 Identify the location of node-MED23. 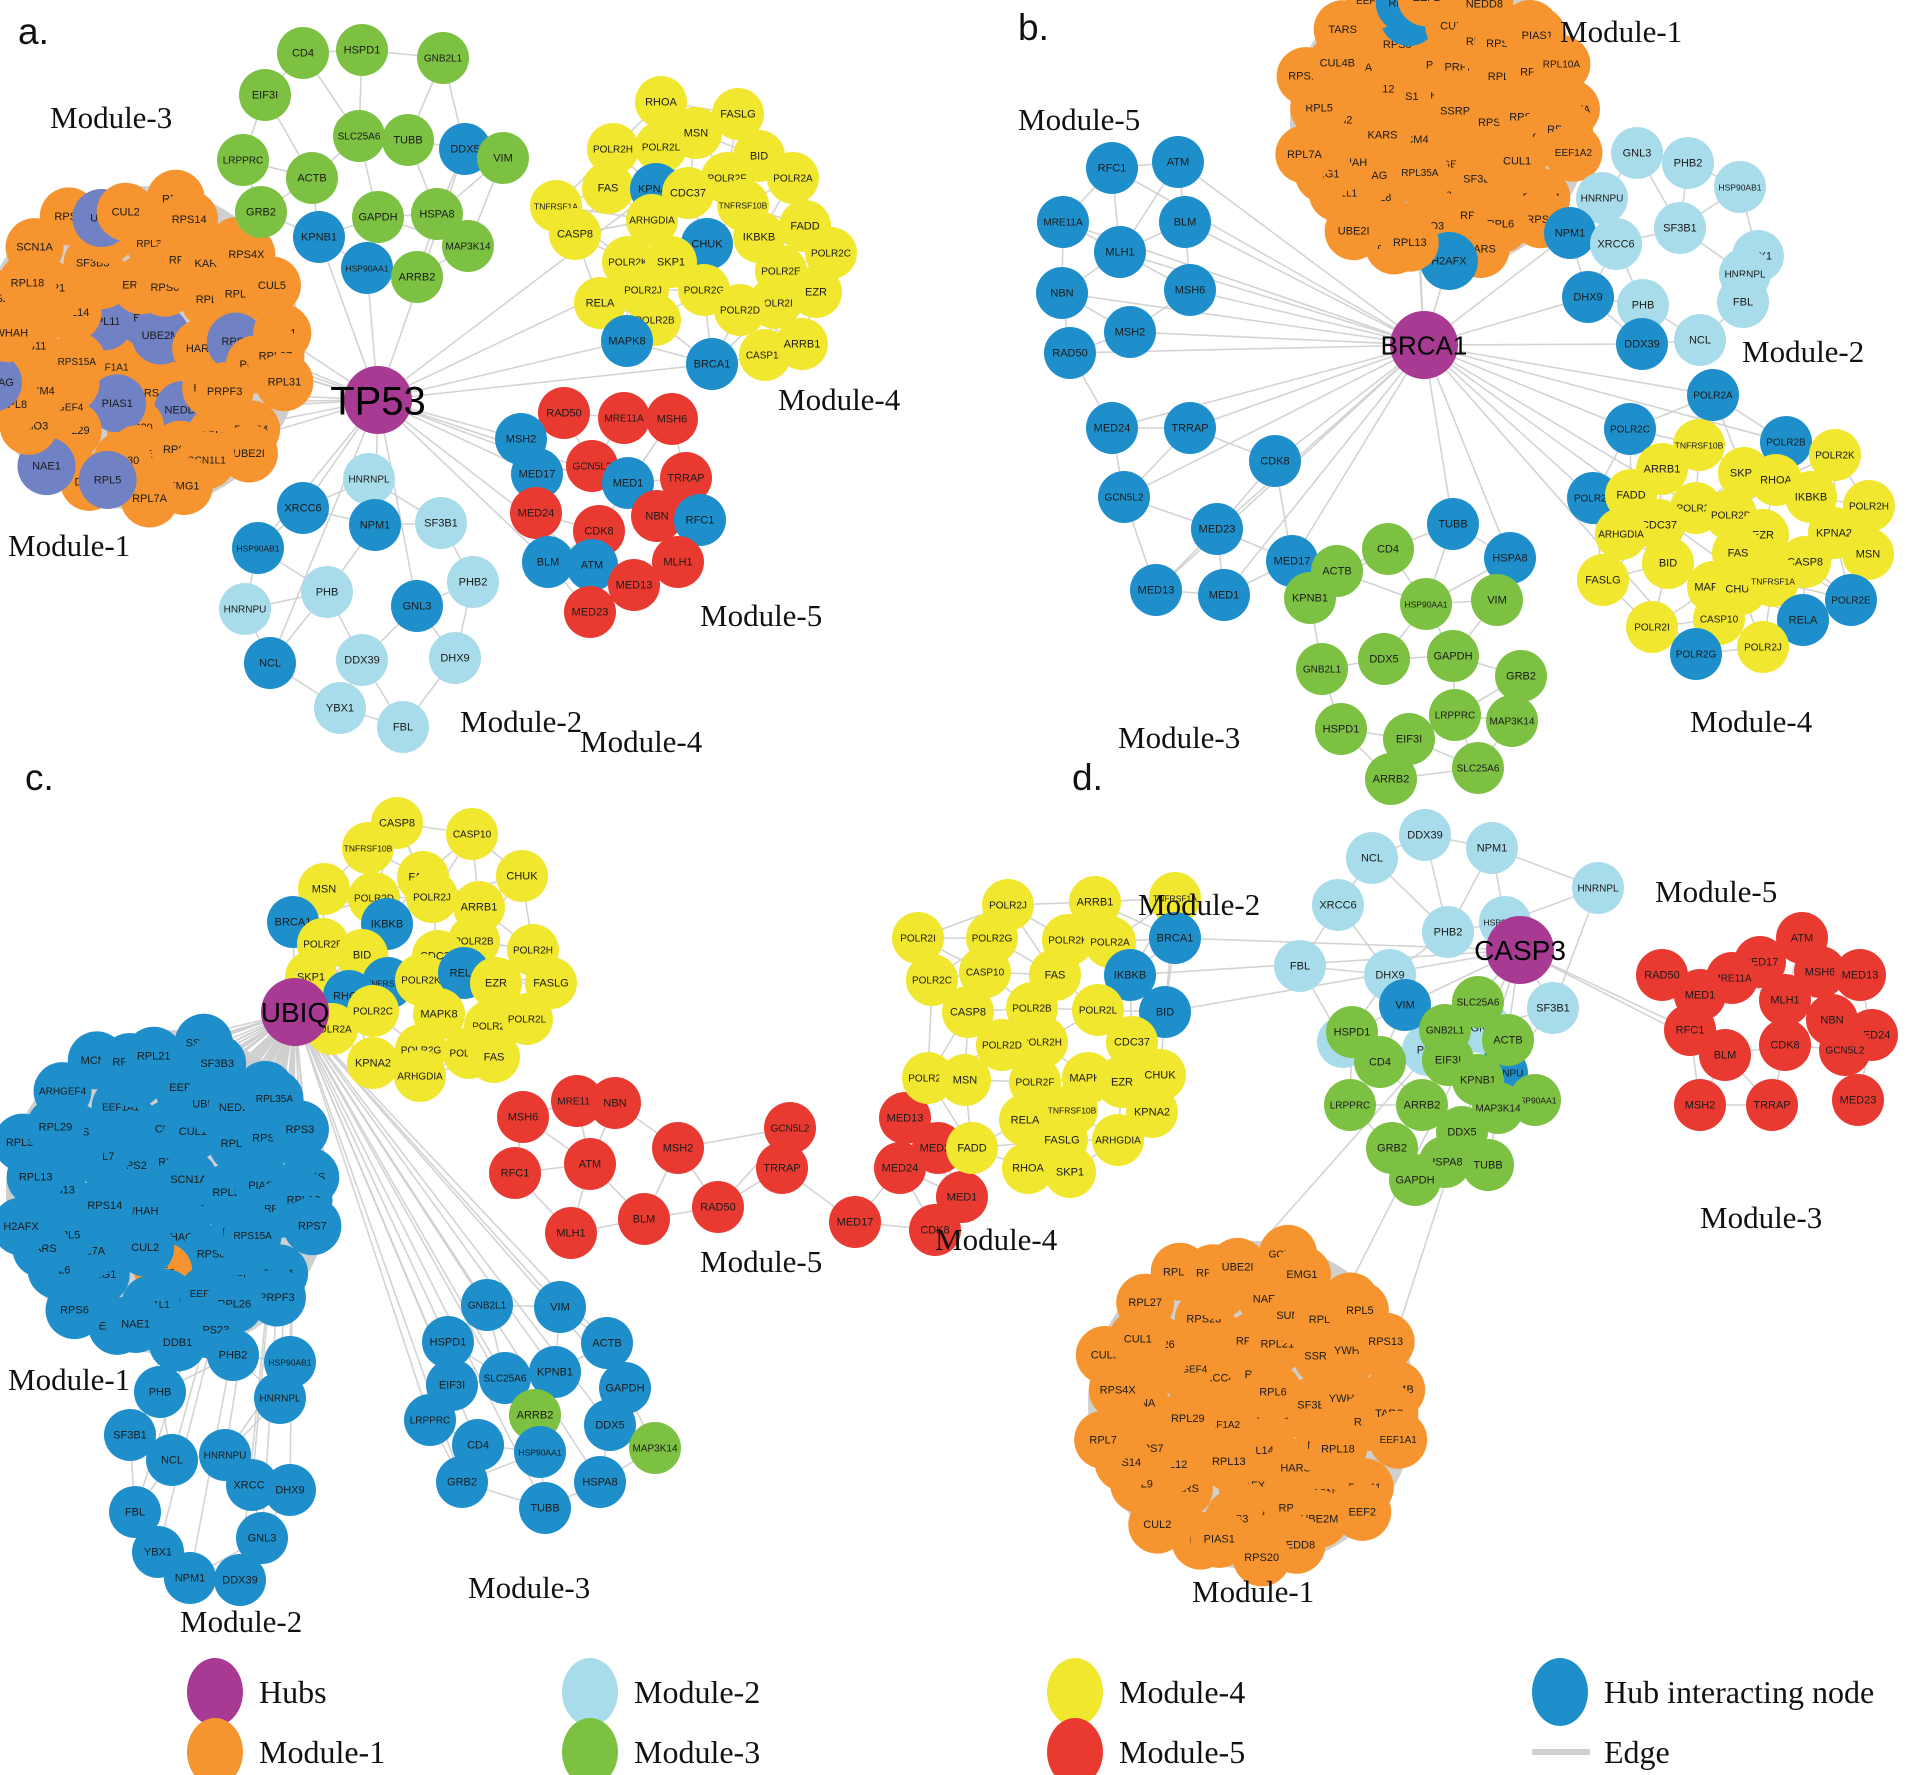
(1858, 1100).